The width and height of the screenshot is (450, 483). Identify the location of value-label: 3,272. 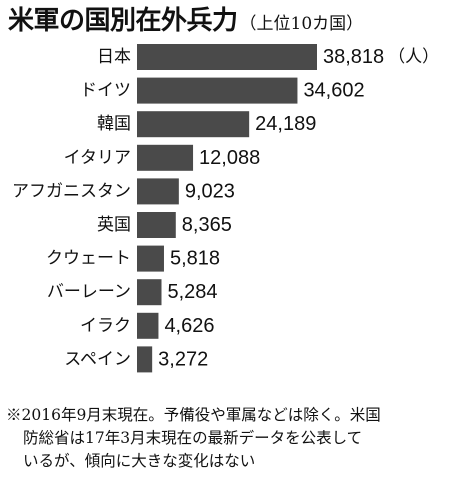
(183, 359).